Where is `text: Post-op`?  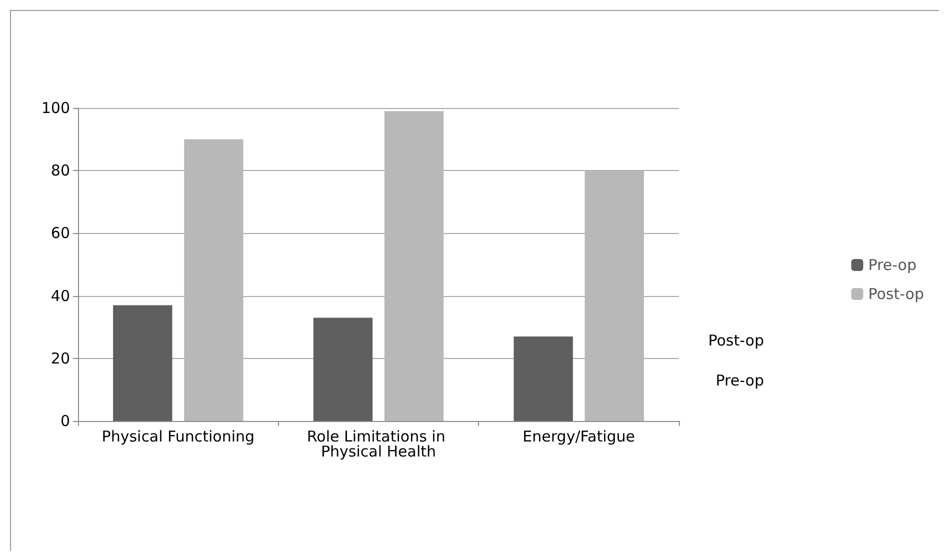
text: Post-op is located at coordinates (736, 341).